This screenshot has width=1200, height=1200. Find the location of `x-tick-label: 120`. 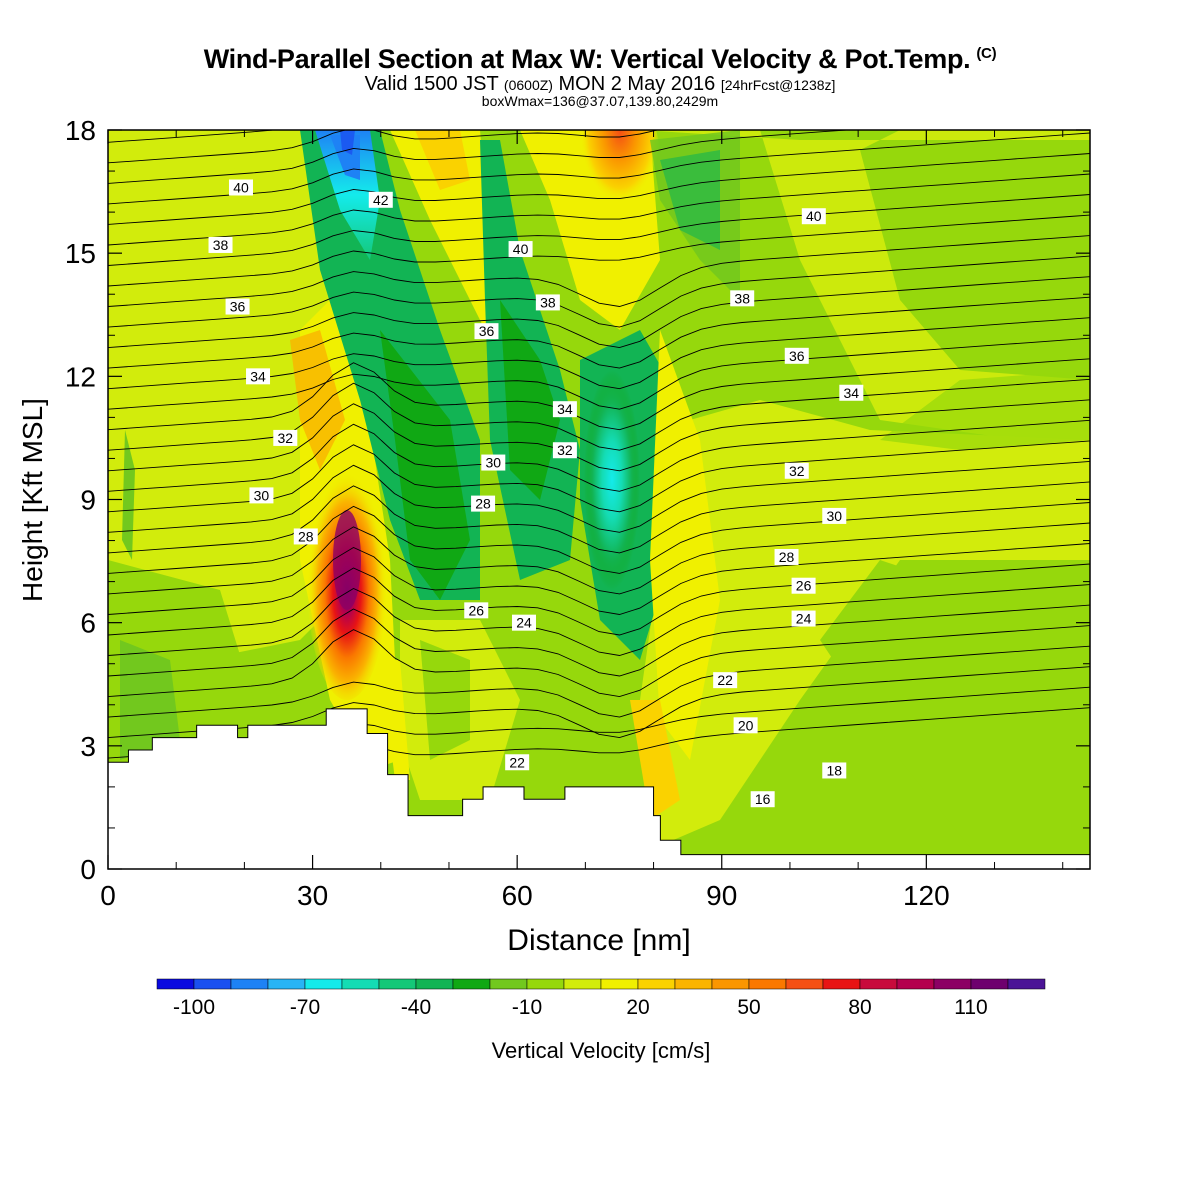

x-tick-label: 120 is located at coordinates (926, 895).